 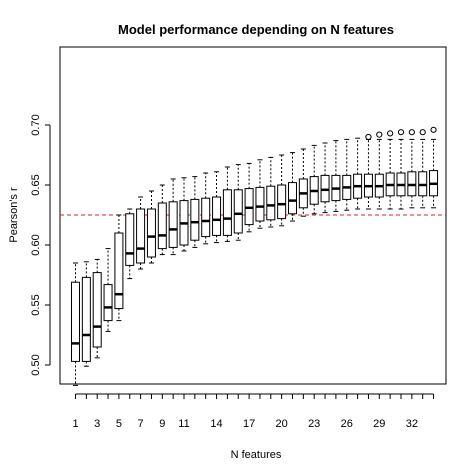 I want to click on y-axis-label: Pearson's r, so click(x=14, y=215).